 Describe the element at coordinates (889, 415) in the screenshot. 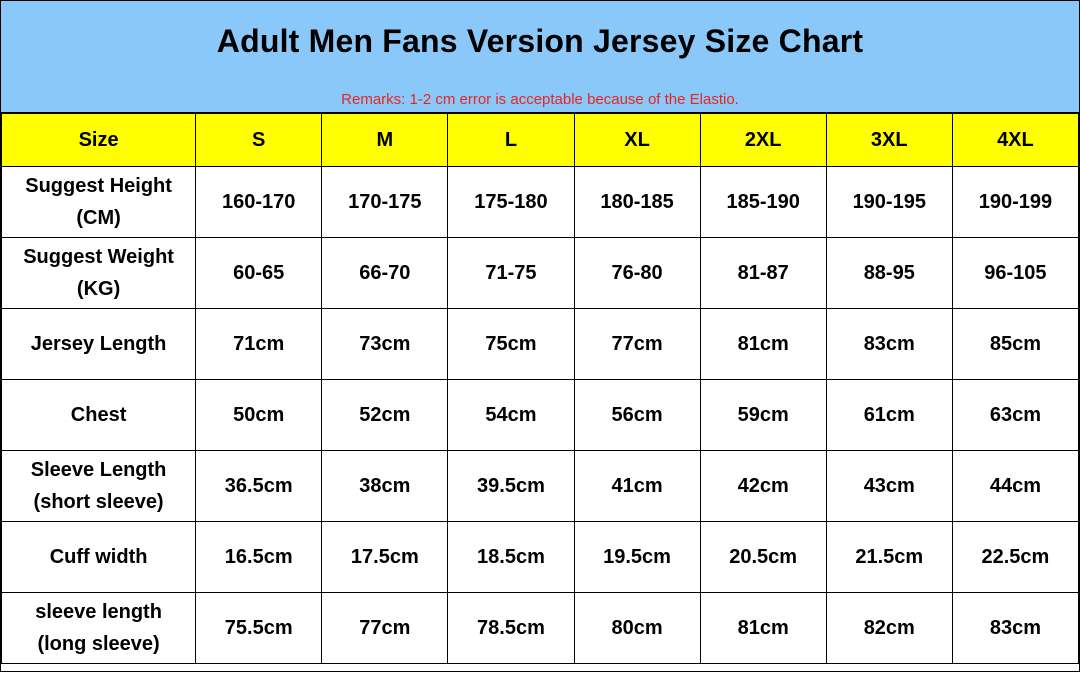

I see `size-value-cell: 61cm` at that location.